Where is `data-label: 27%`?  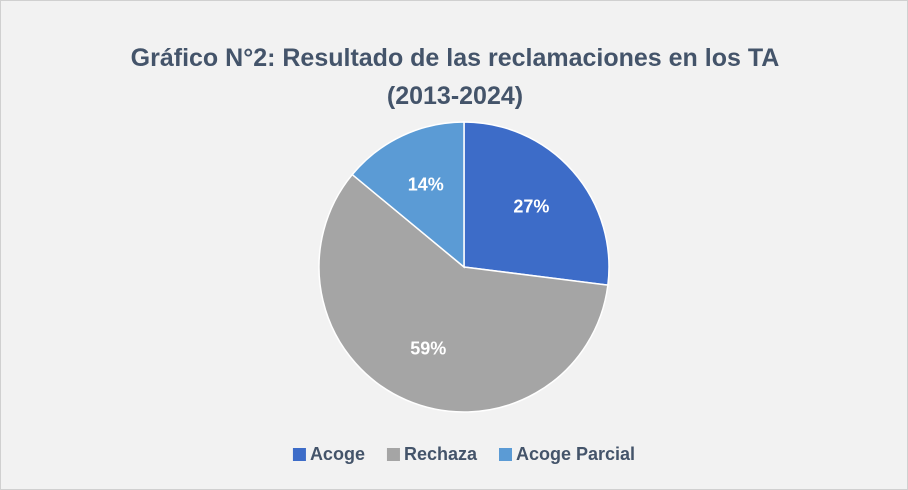 data-label: 27% is located at coordinates (531, 206).